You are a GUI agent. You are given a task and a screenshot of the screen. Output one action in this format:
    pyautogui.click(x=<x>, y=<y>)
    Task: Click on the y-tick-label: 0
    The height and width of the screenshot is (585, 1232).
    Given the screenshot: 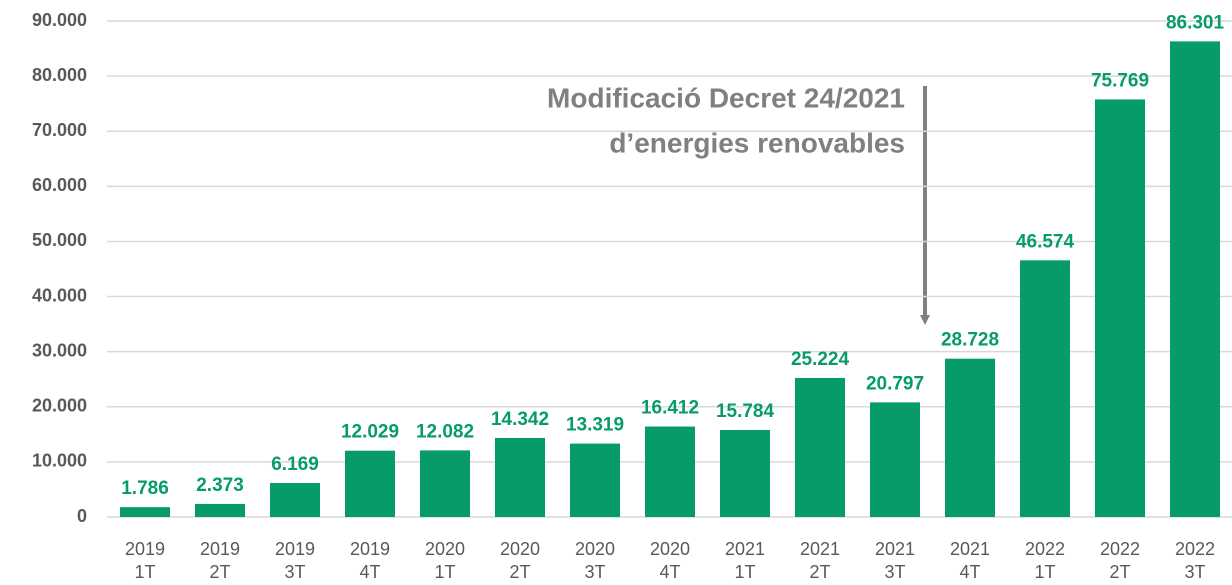 What is the action you would take?
    pyautogui.click(x=82, y=516)
    